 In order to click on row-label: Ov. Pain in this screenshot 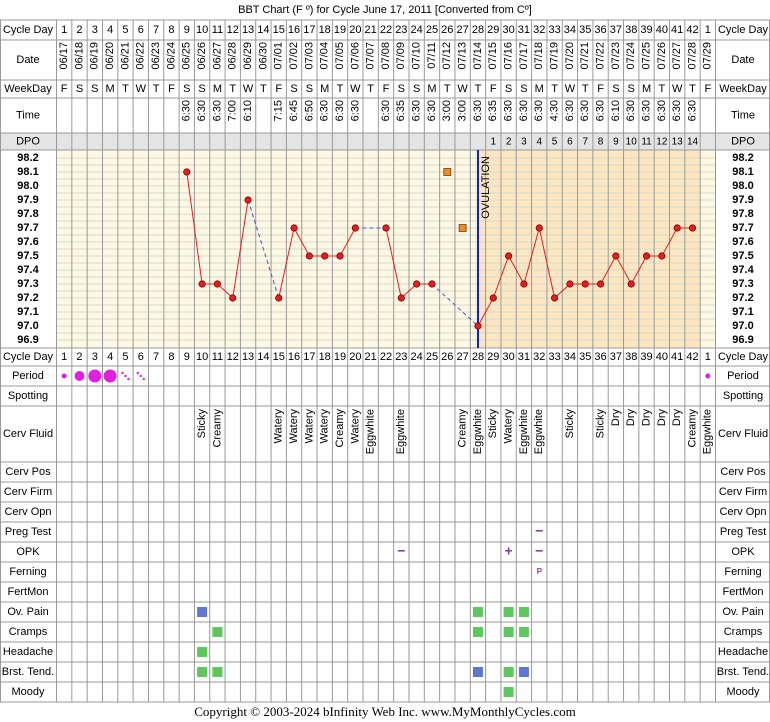, I will do `click(27, 612)`.